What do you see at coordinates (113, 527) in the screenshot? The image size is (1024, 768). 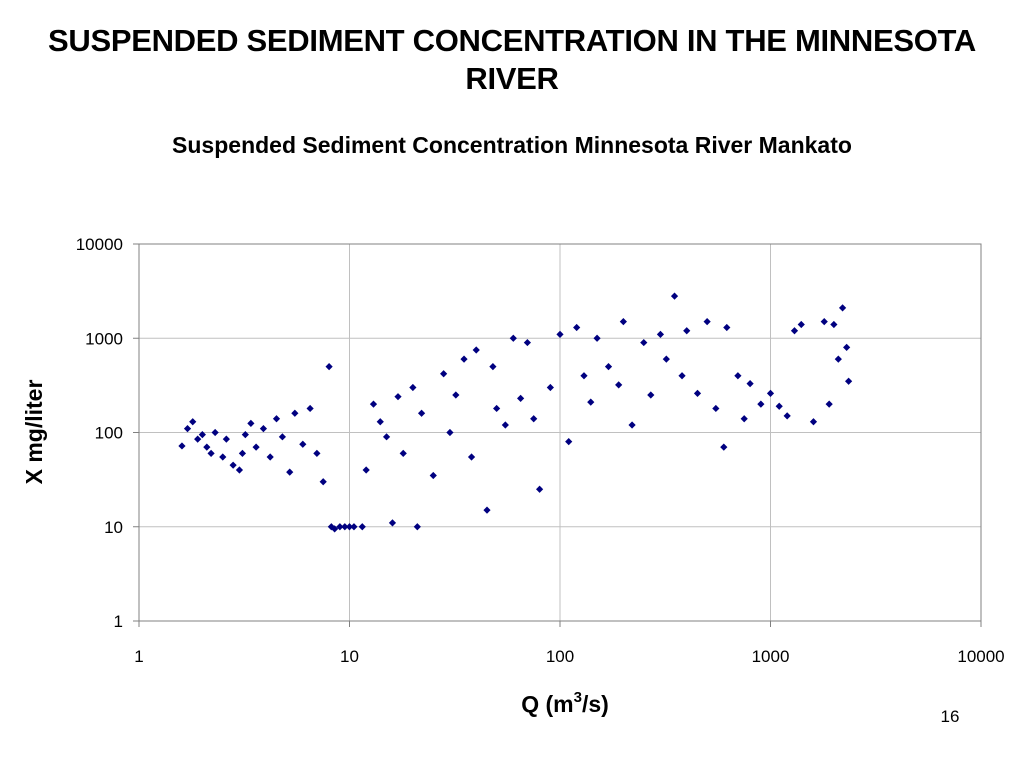 I see `y-tick-label: 10` at bounding box center [113, 527].